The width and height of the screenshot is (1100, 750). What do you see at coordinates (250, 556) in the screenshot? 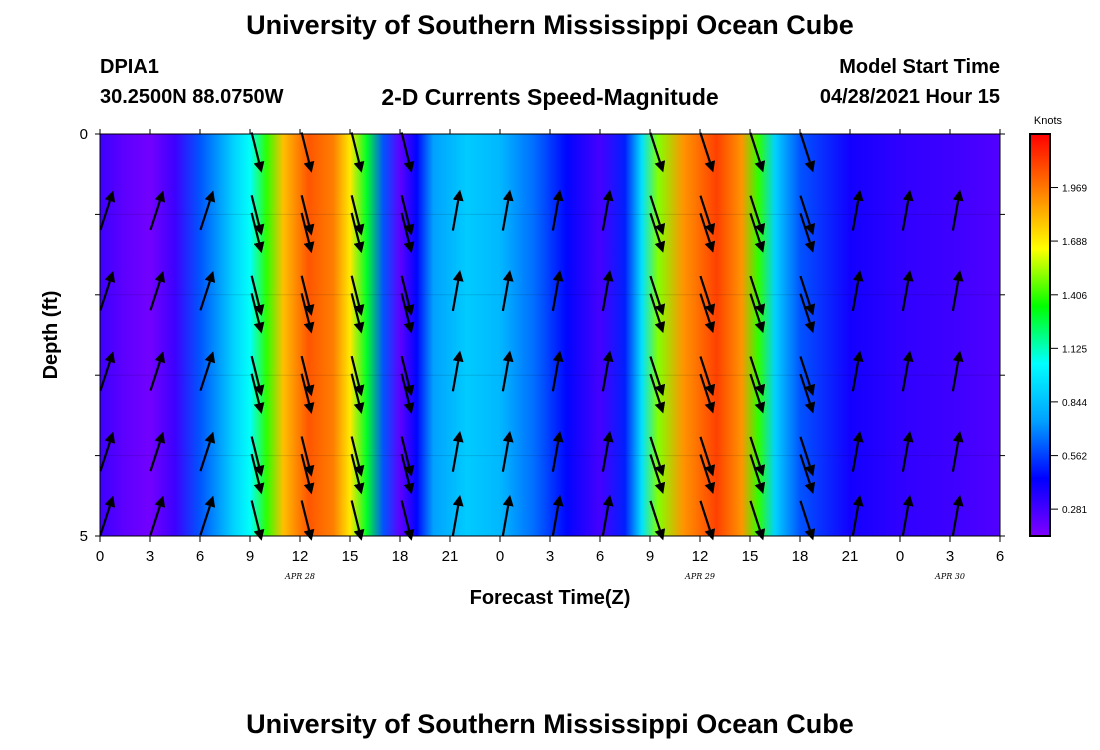
I see `x-tick-label: 9` at bounding box center [250, 556].